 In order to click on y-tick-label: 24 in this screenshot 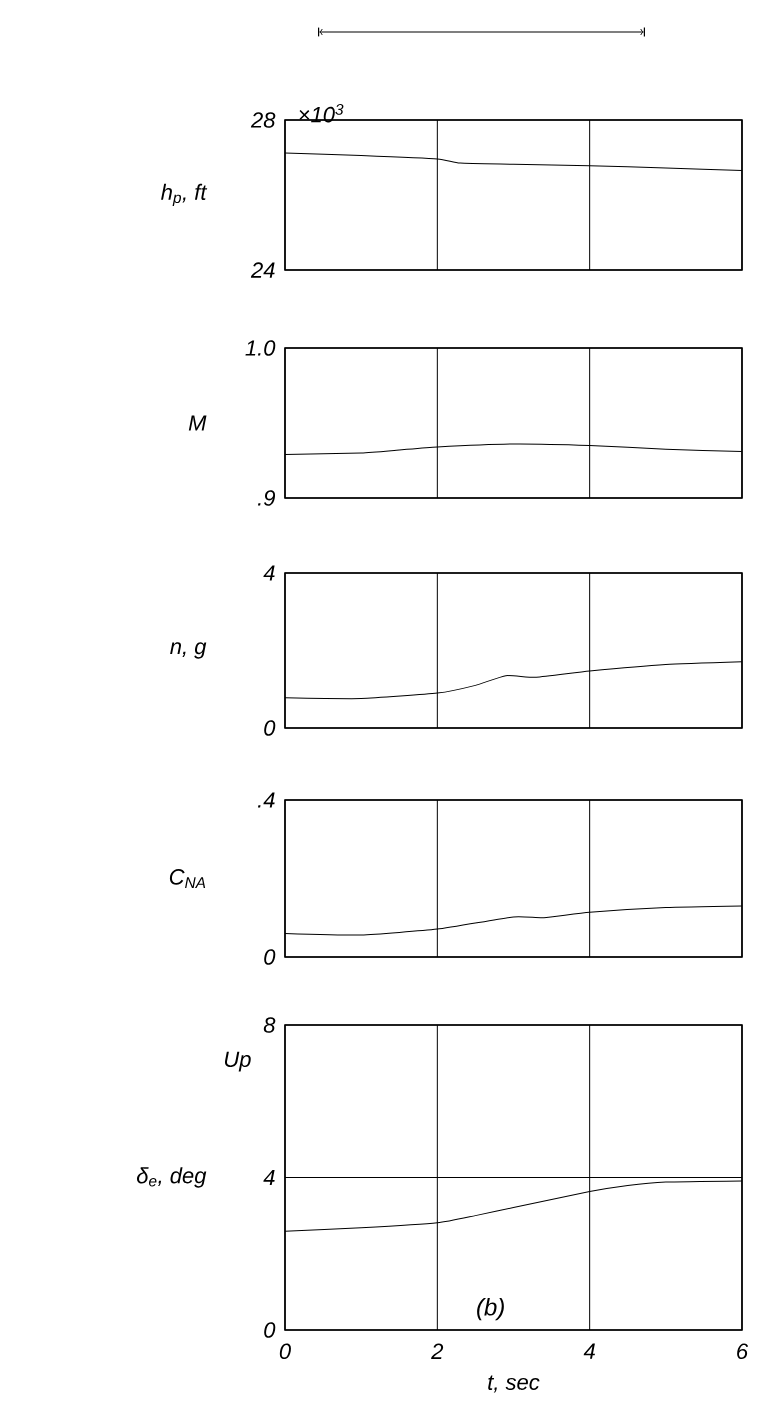, I will do `click(262, 270)`.